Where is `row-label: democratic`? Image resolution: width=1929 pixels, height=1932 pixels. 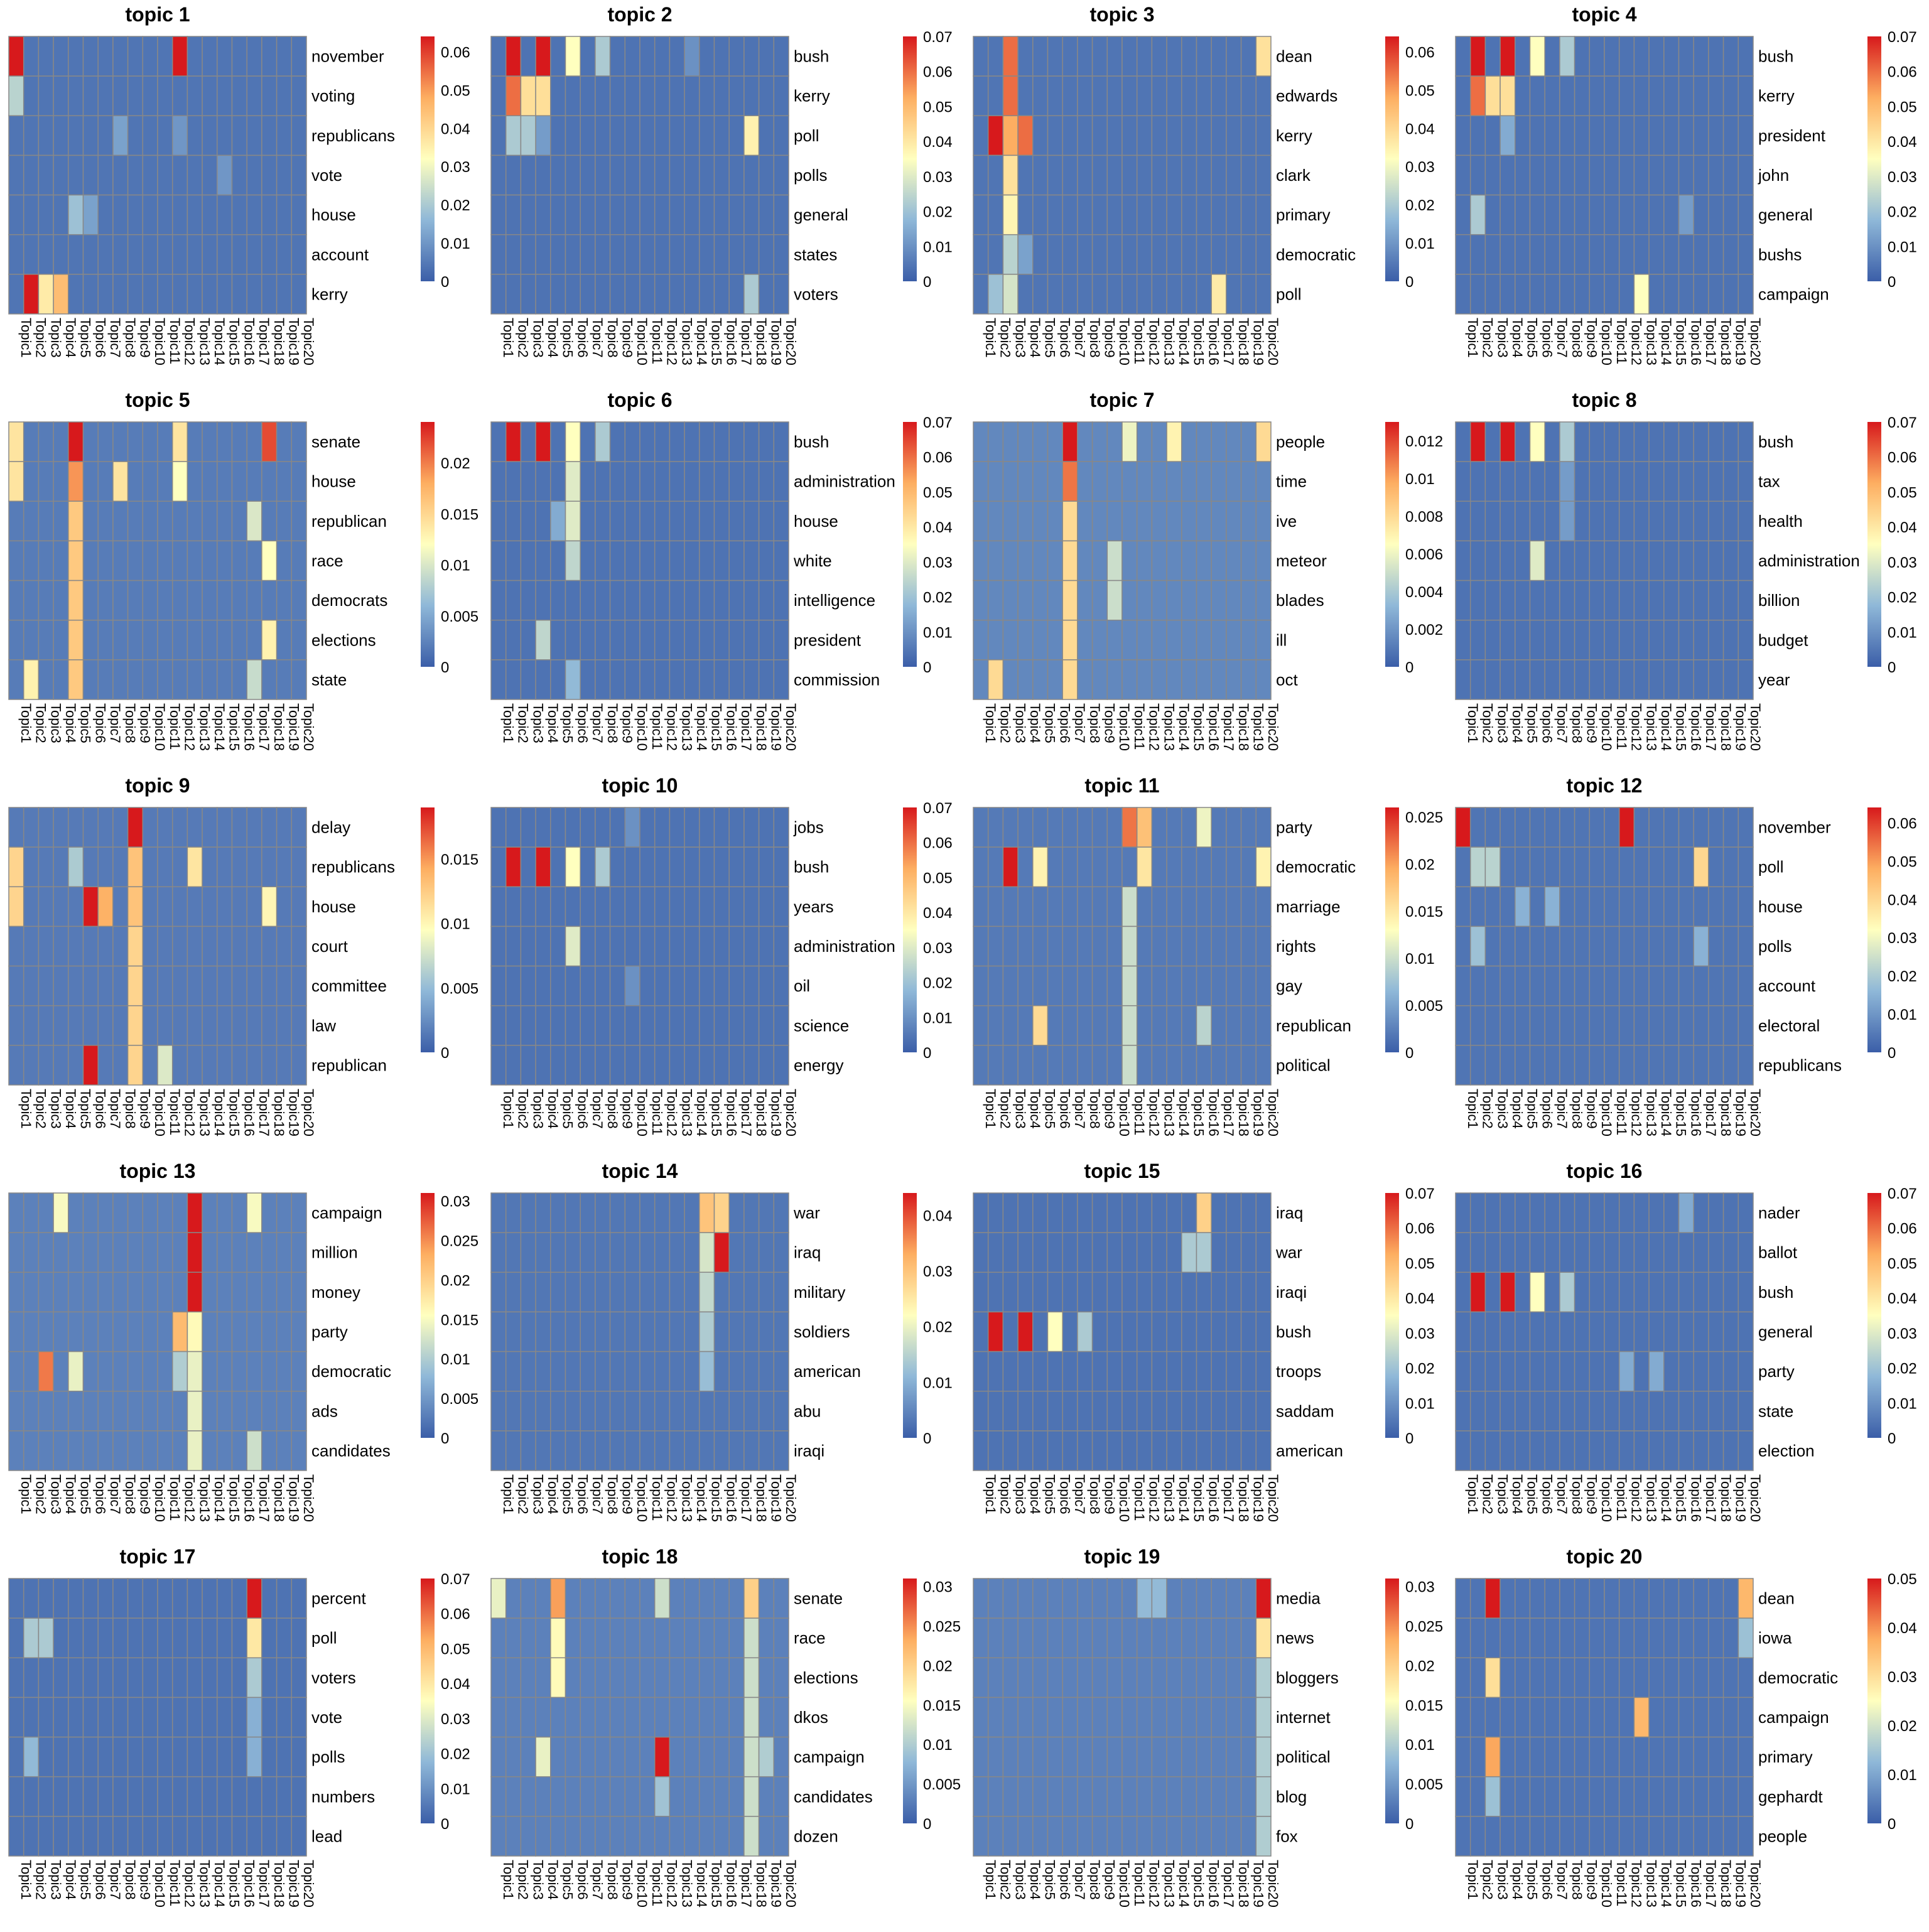 row-label: democratic is located at coordinates (351, 1371).